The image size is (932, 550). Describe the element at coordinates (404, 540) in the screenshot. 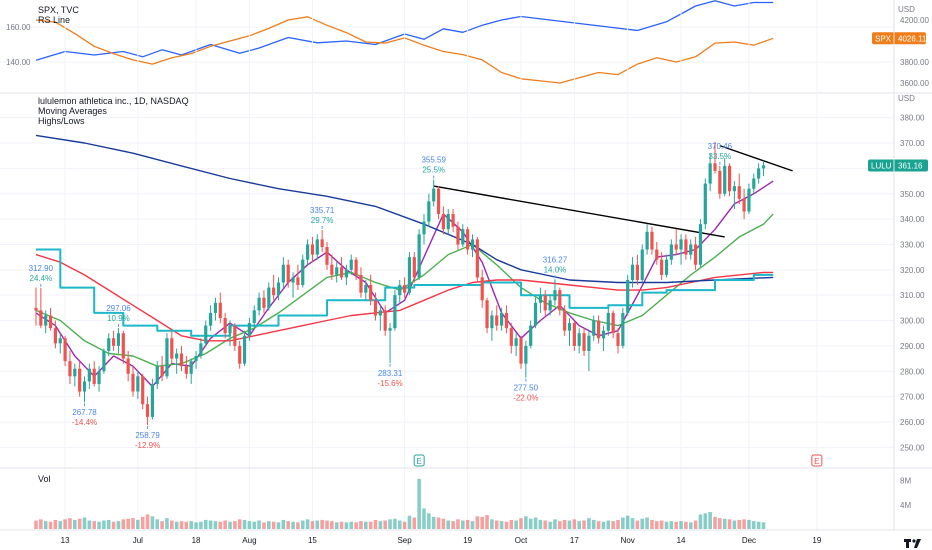

I see `time-tick-label: Sep` at that location.